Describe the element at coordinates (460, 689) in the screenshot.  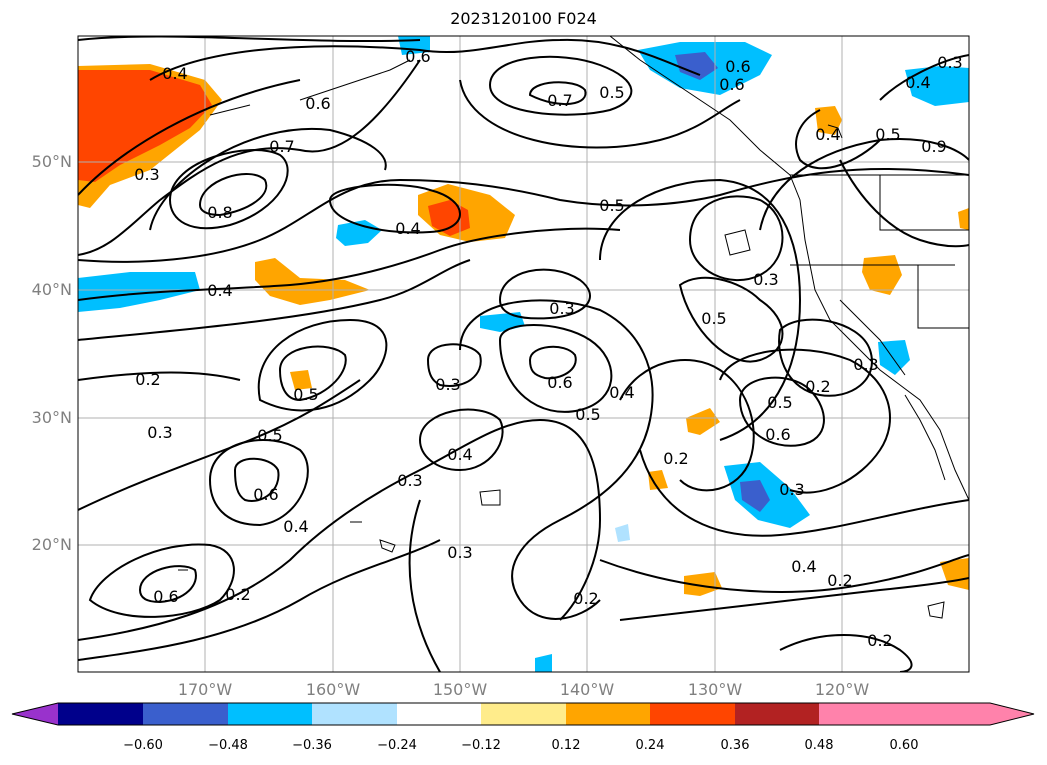
I see `longitude-label: 150°W` at that location.